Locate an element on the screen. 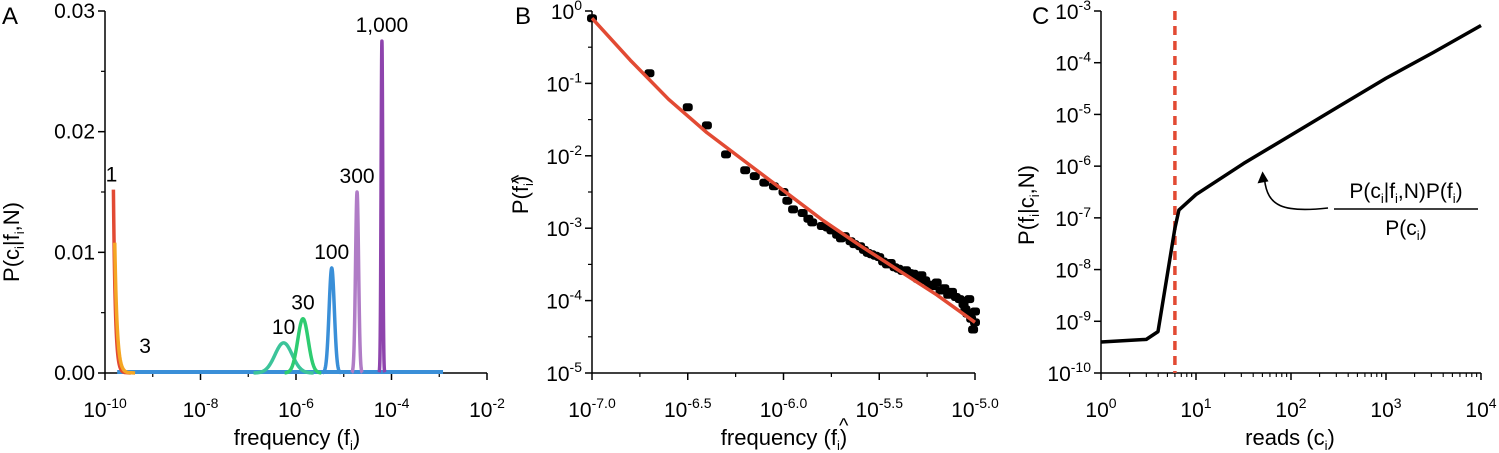 Image resolution: width=1499 pixels, height=453 pixels. panel-c-x-tick-label: 10⁰ is located at coordinates (1100, 408).